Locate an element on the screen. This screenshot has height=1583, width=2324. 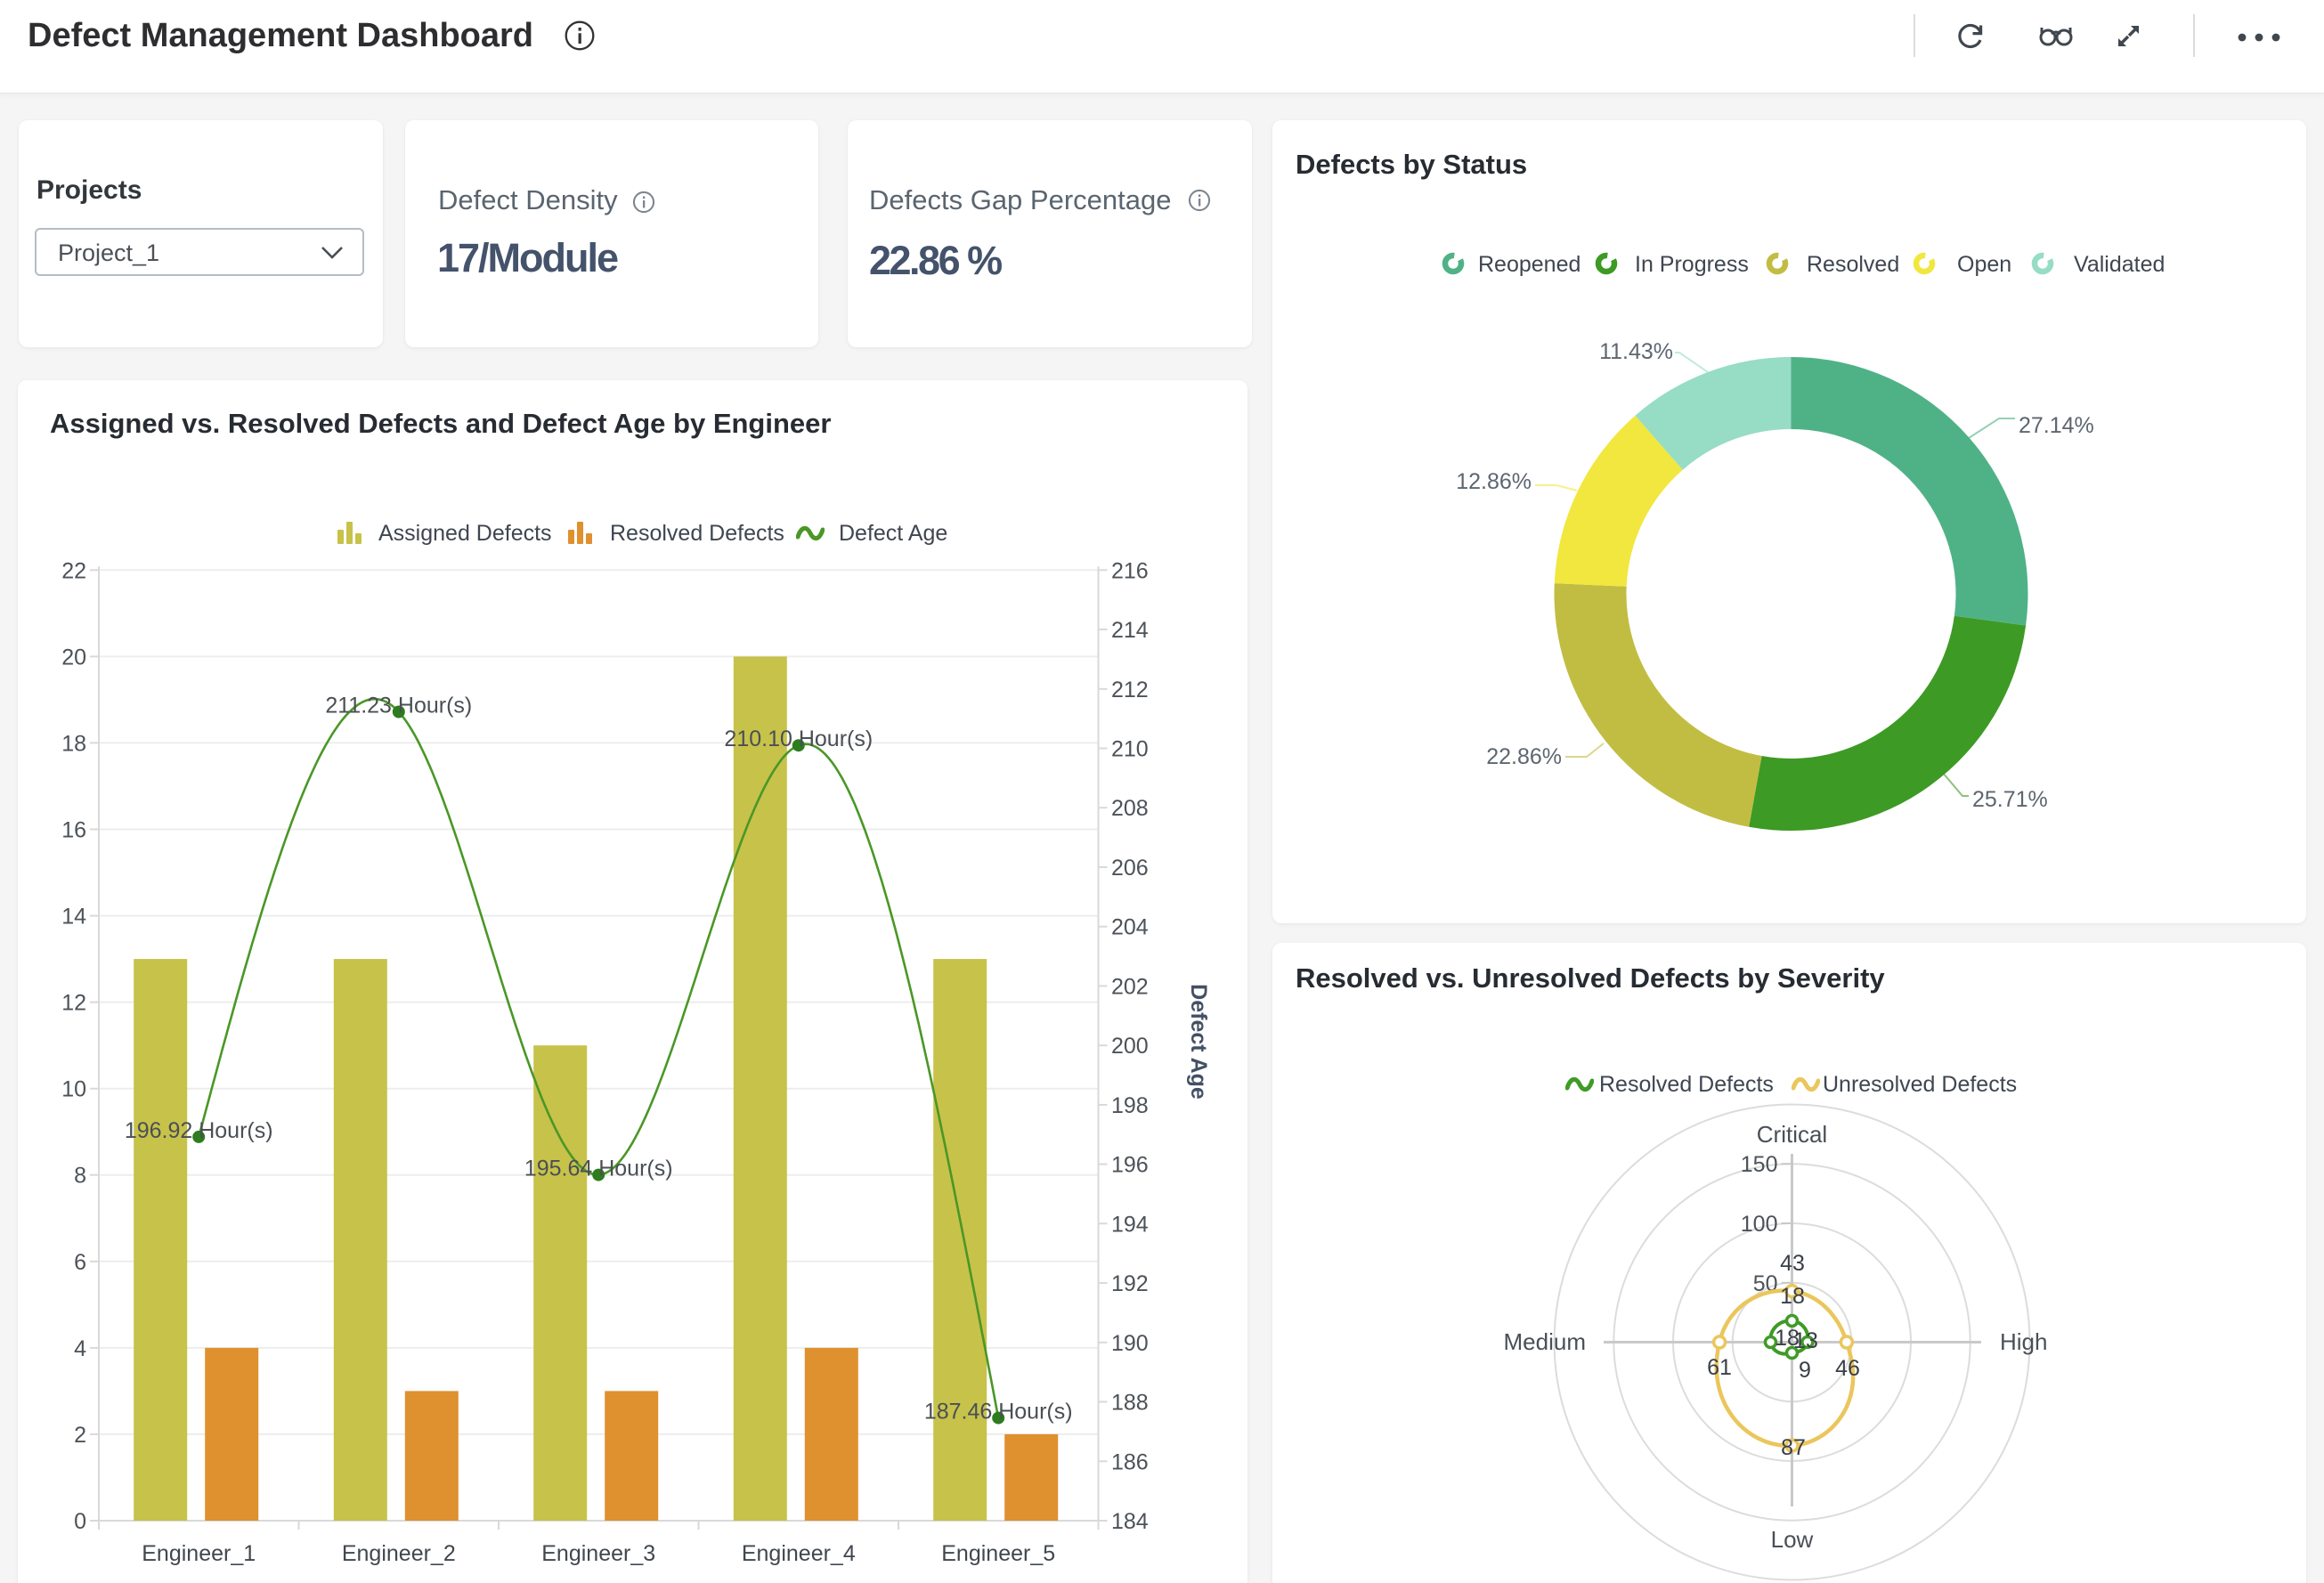
svg-text: Engineer_5 is located at coordinates (998, 1553).